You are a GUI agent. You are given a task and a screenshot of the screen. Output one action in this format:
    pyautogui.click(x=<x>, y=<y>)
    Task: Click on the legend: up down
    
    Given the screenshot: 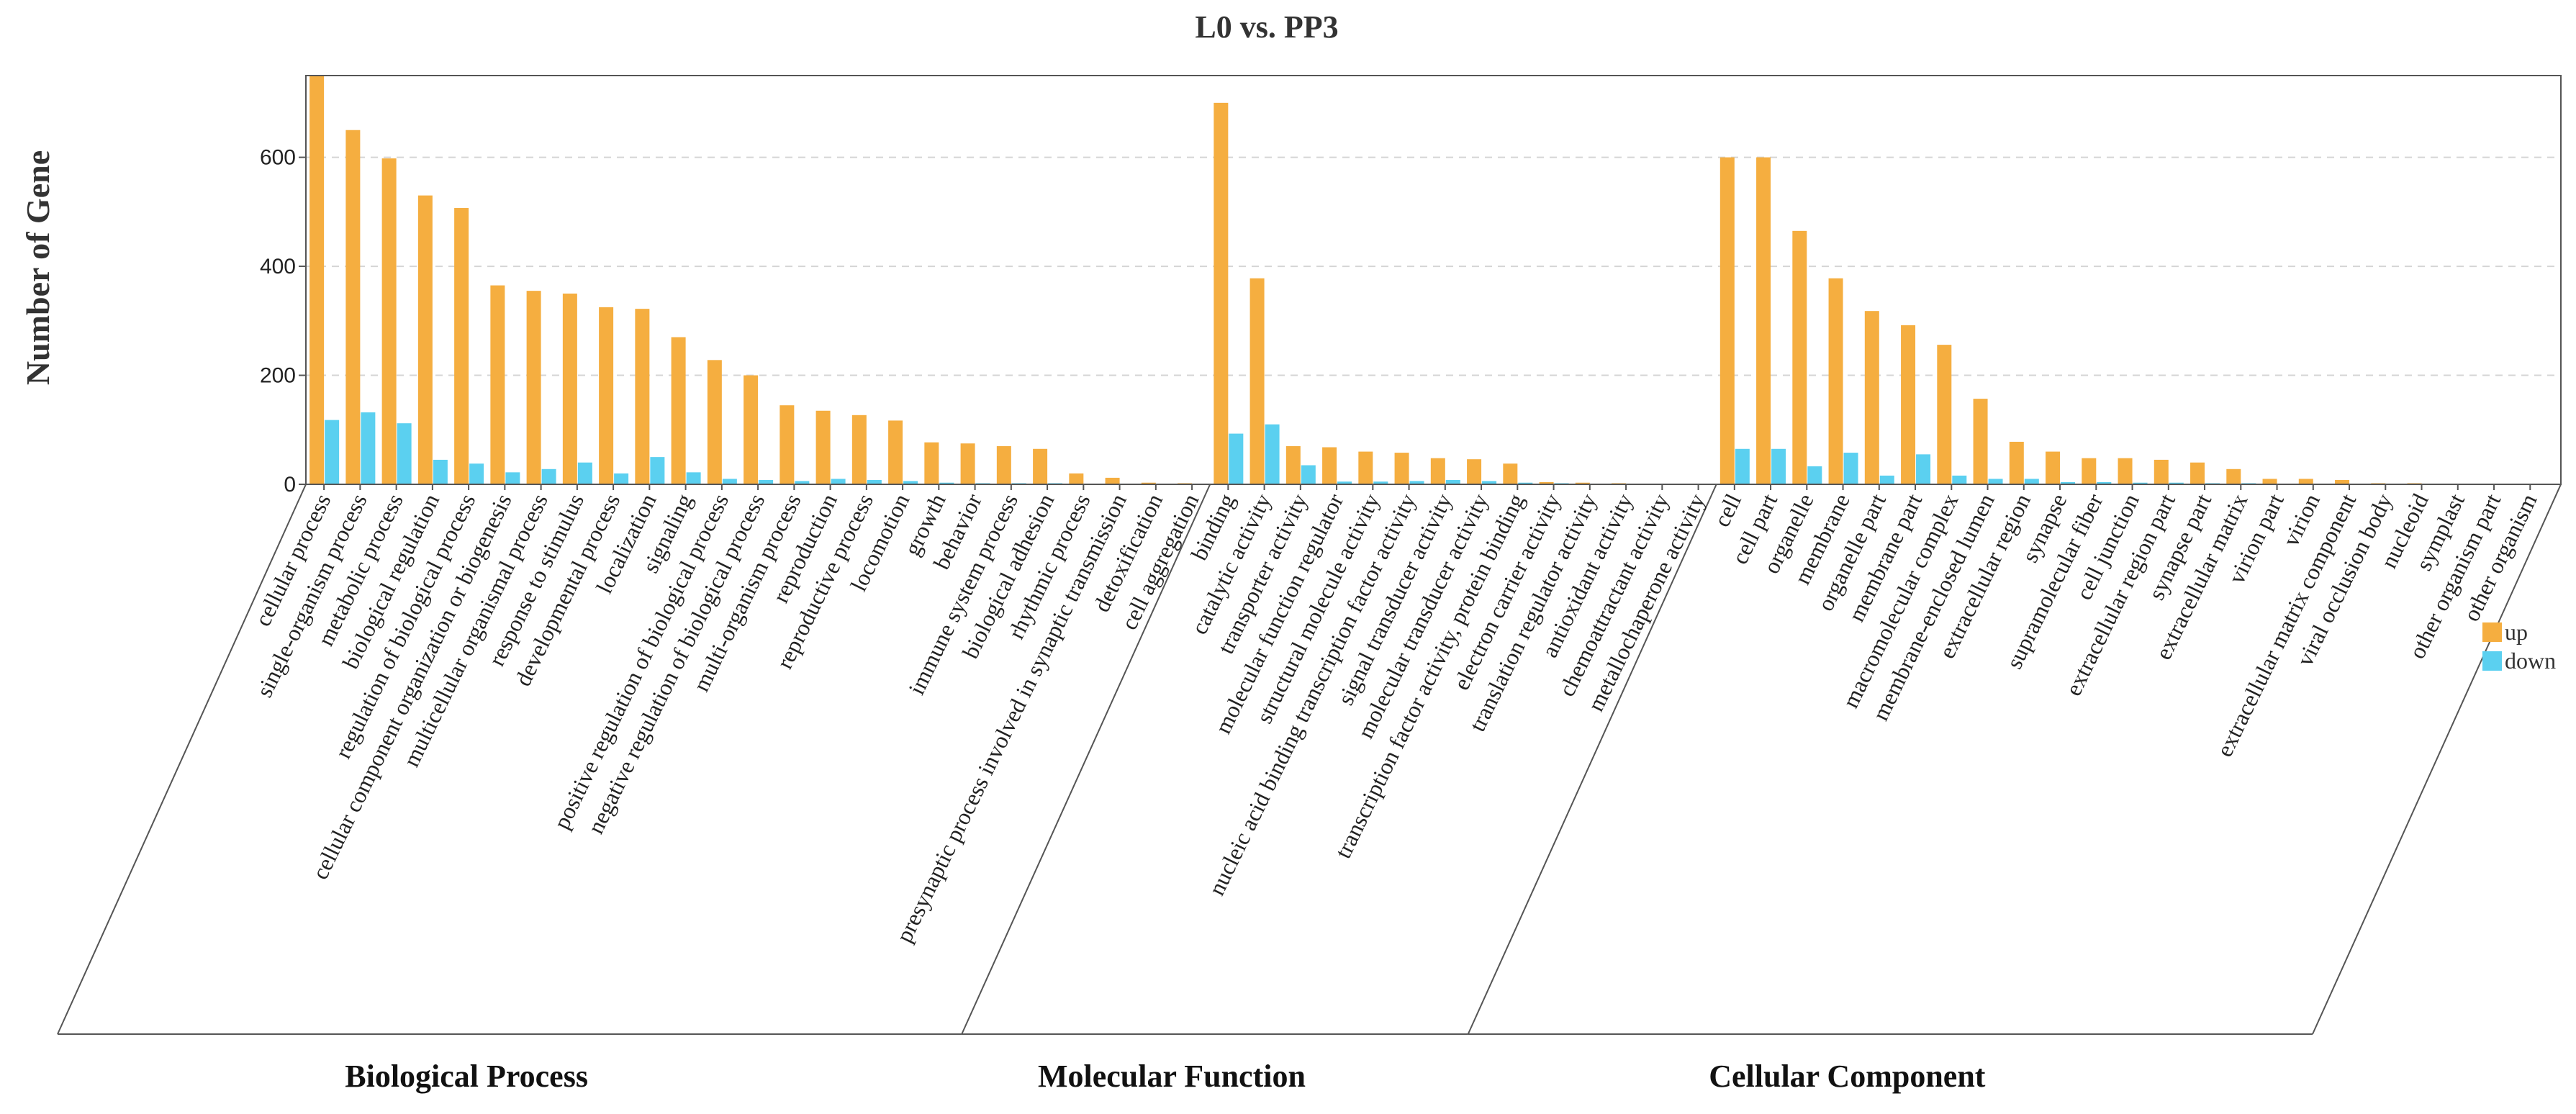 What is the action you would take?
    pyautogui.click(x=2519, y=646)
    